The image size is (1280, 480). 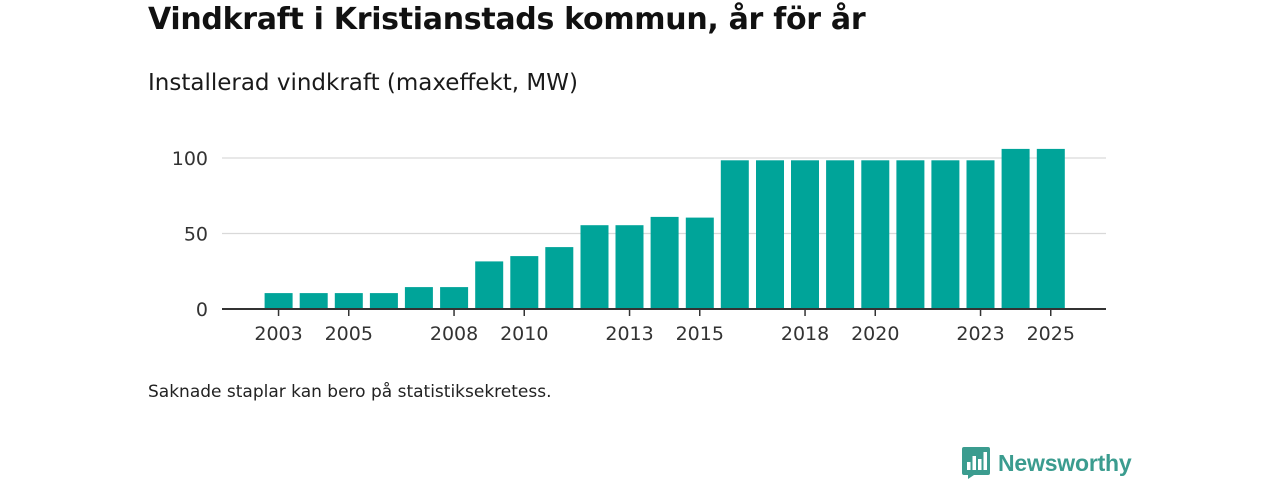 I want to click on x-tick-label-2005: 2005, so click(x=349, y=334).